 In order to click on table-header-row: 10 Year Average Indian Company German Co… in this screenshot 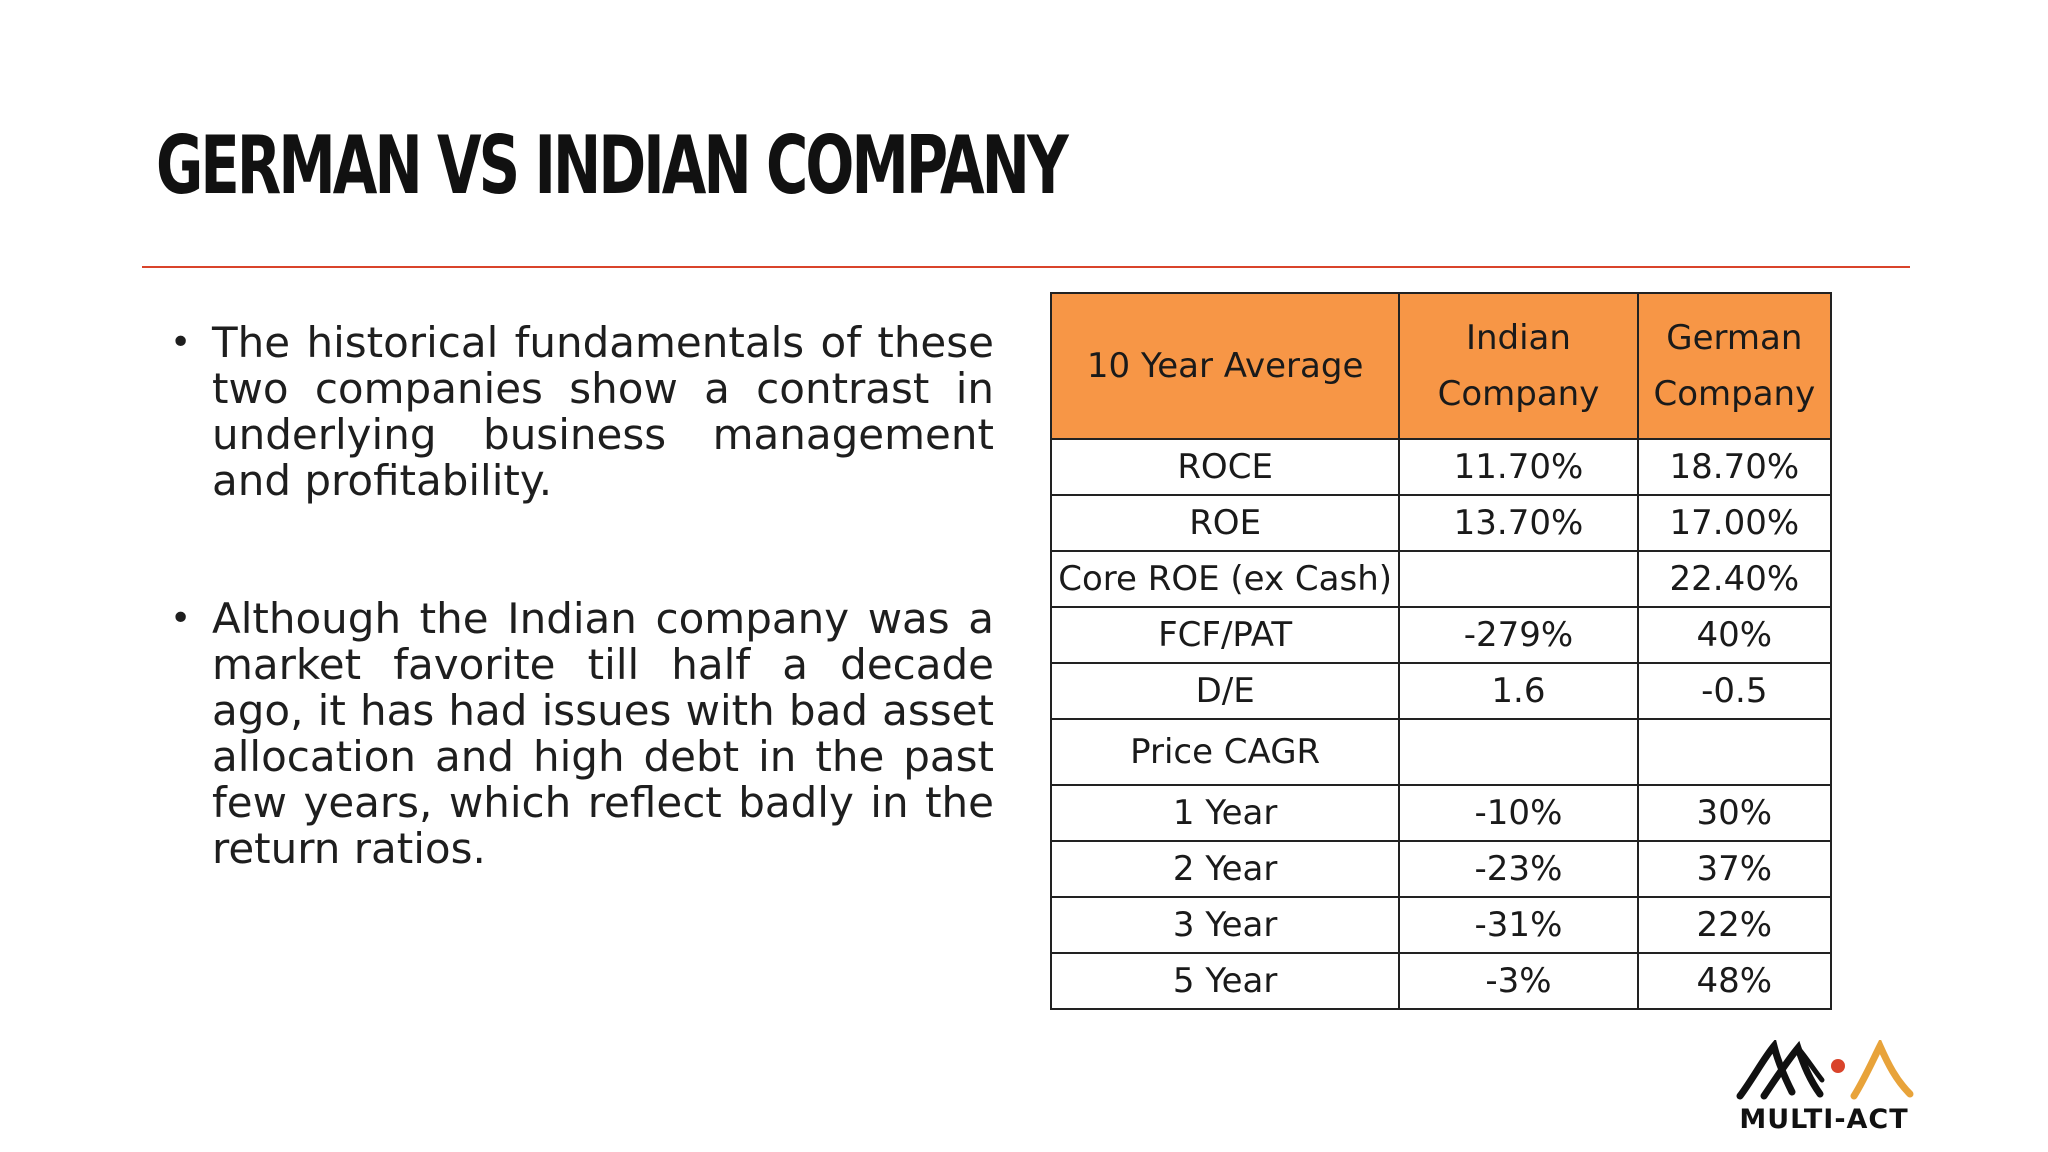, I will do `click(1441, 366)`.